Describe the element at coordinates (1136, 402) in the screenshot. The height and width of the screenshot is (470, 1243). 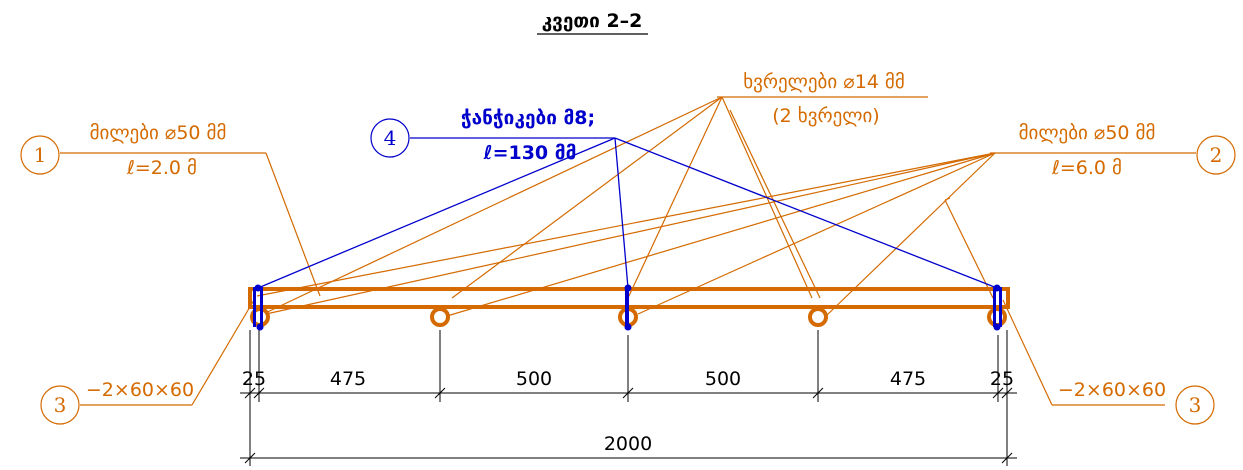
I see `callout-3-right: 3 −2×60×60` at that location.